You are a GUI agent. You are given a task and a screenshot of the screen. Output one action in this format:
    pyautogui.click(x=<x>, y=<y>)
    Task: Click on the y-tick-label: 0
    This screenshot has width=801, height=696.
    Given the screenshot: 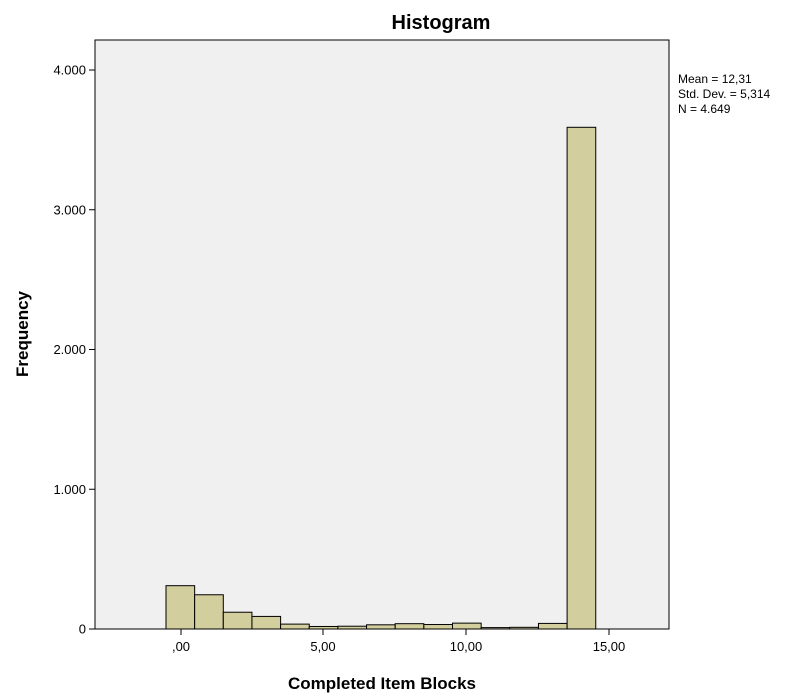 What is the action you would take?
    pyautogui.click(x=82, y=629)
    